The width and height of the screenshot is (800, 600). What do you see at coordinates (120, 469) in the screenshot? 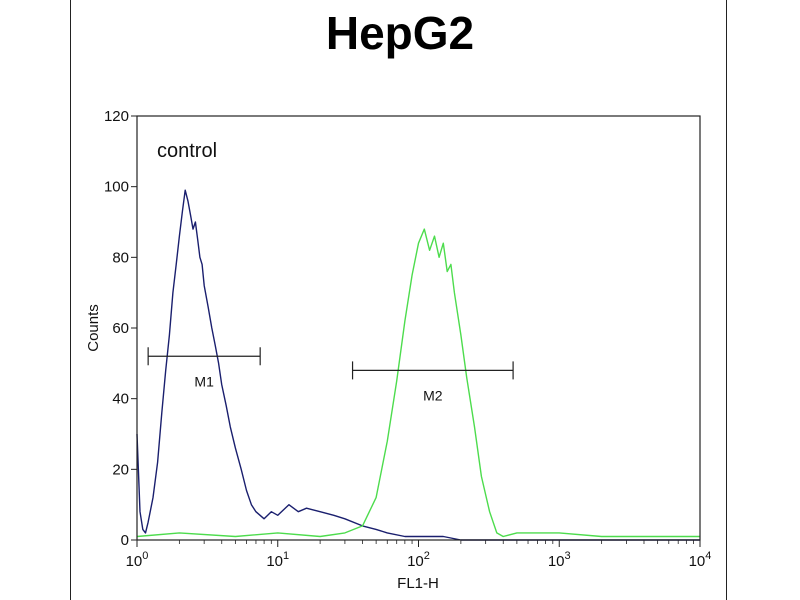
I see `y-tick-label: 20` at bounding box center [120, 469].